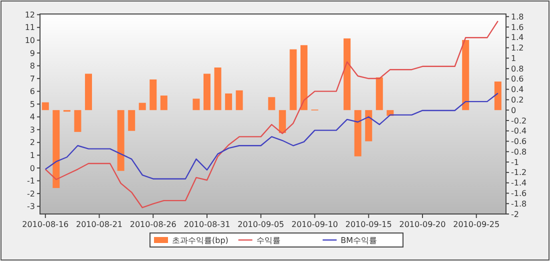 The height and width of the screenshot is (261, 550). Describe the element at coordinates (422, 224) in the screenshot. I see `x-tick-label: 2010-09-20` at that location.